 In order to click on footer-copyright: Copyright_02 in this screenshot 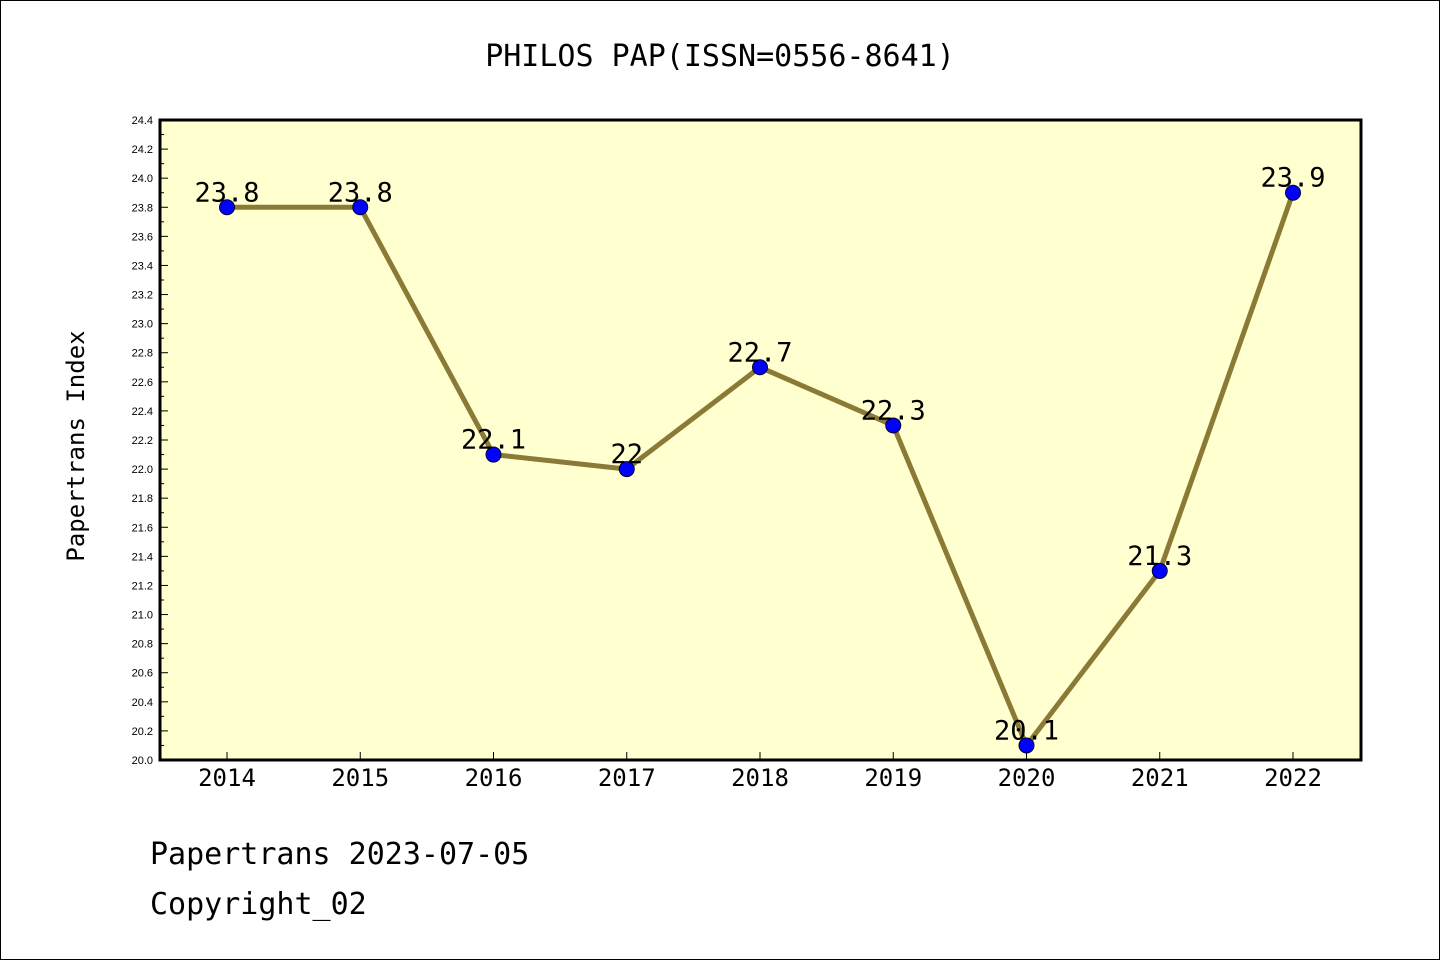, I will do `click(258, 904)`.